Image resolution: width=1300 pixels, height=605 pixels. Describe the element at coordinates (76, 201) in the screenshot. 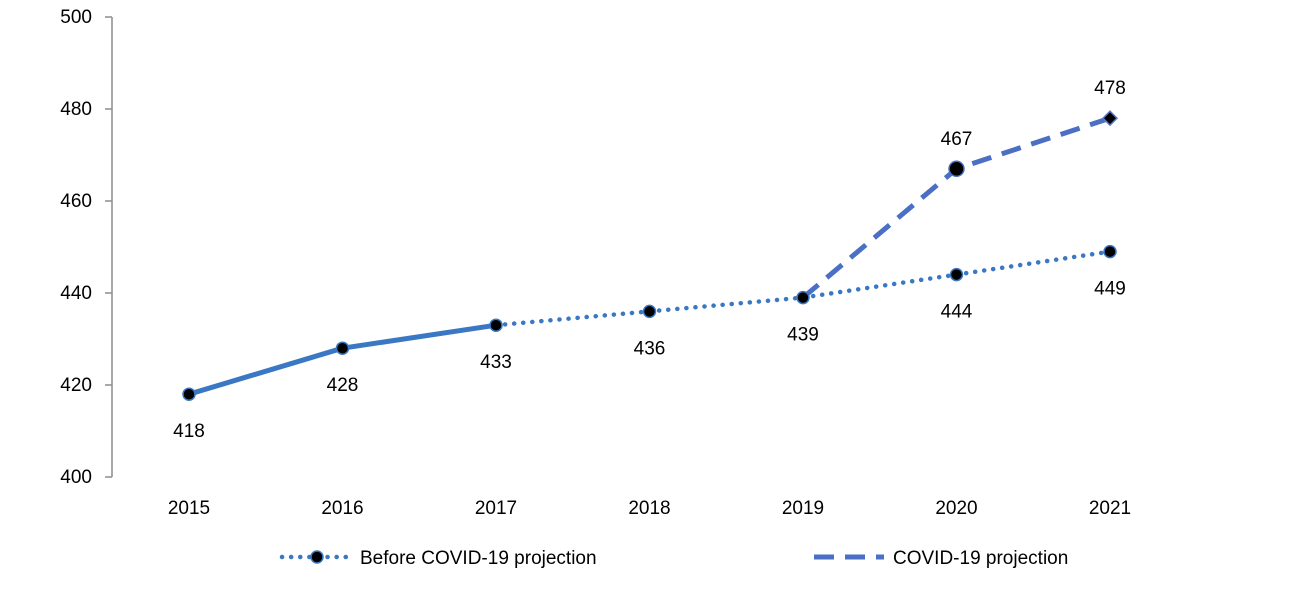

I see `y-tick-label: 460` at that location.